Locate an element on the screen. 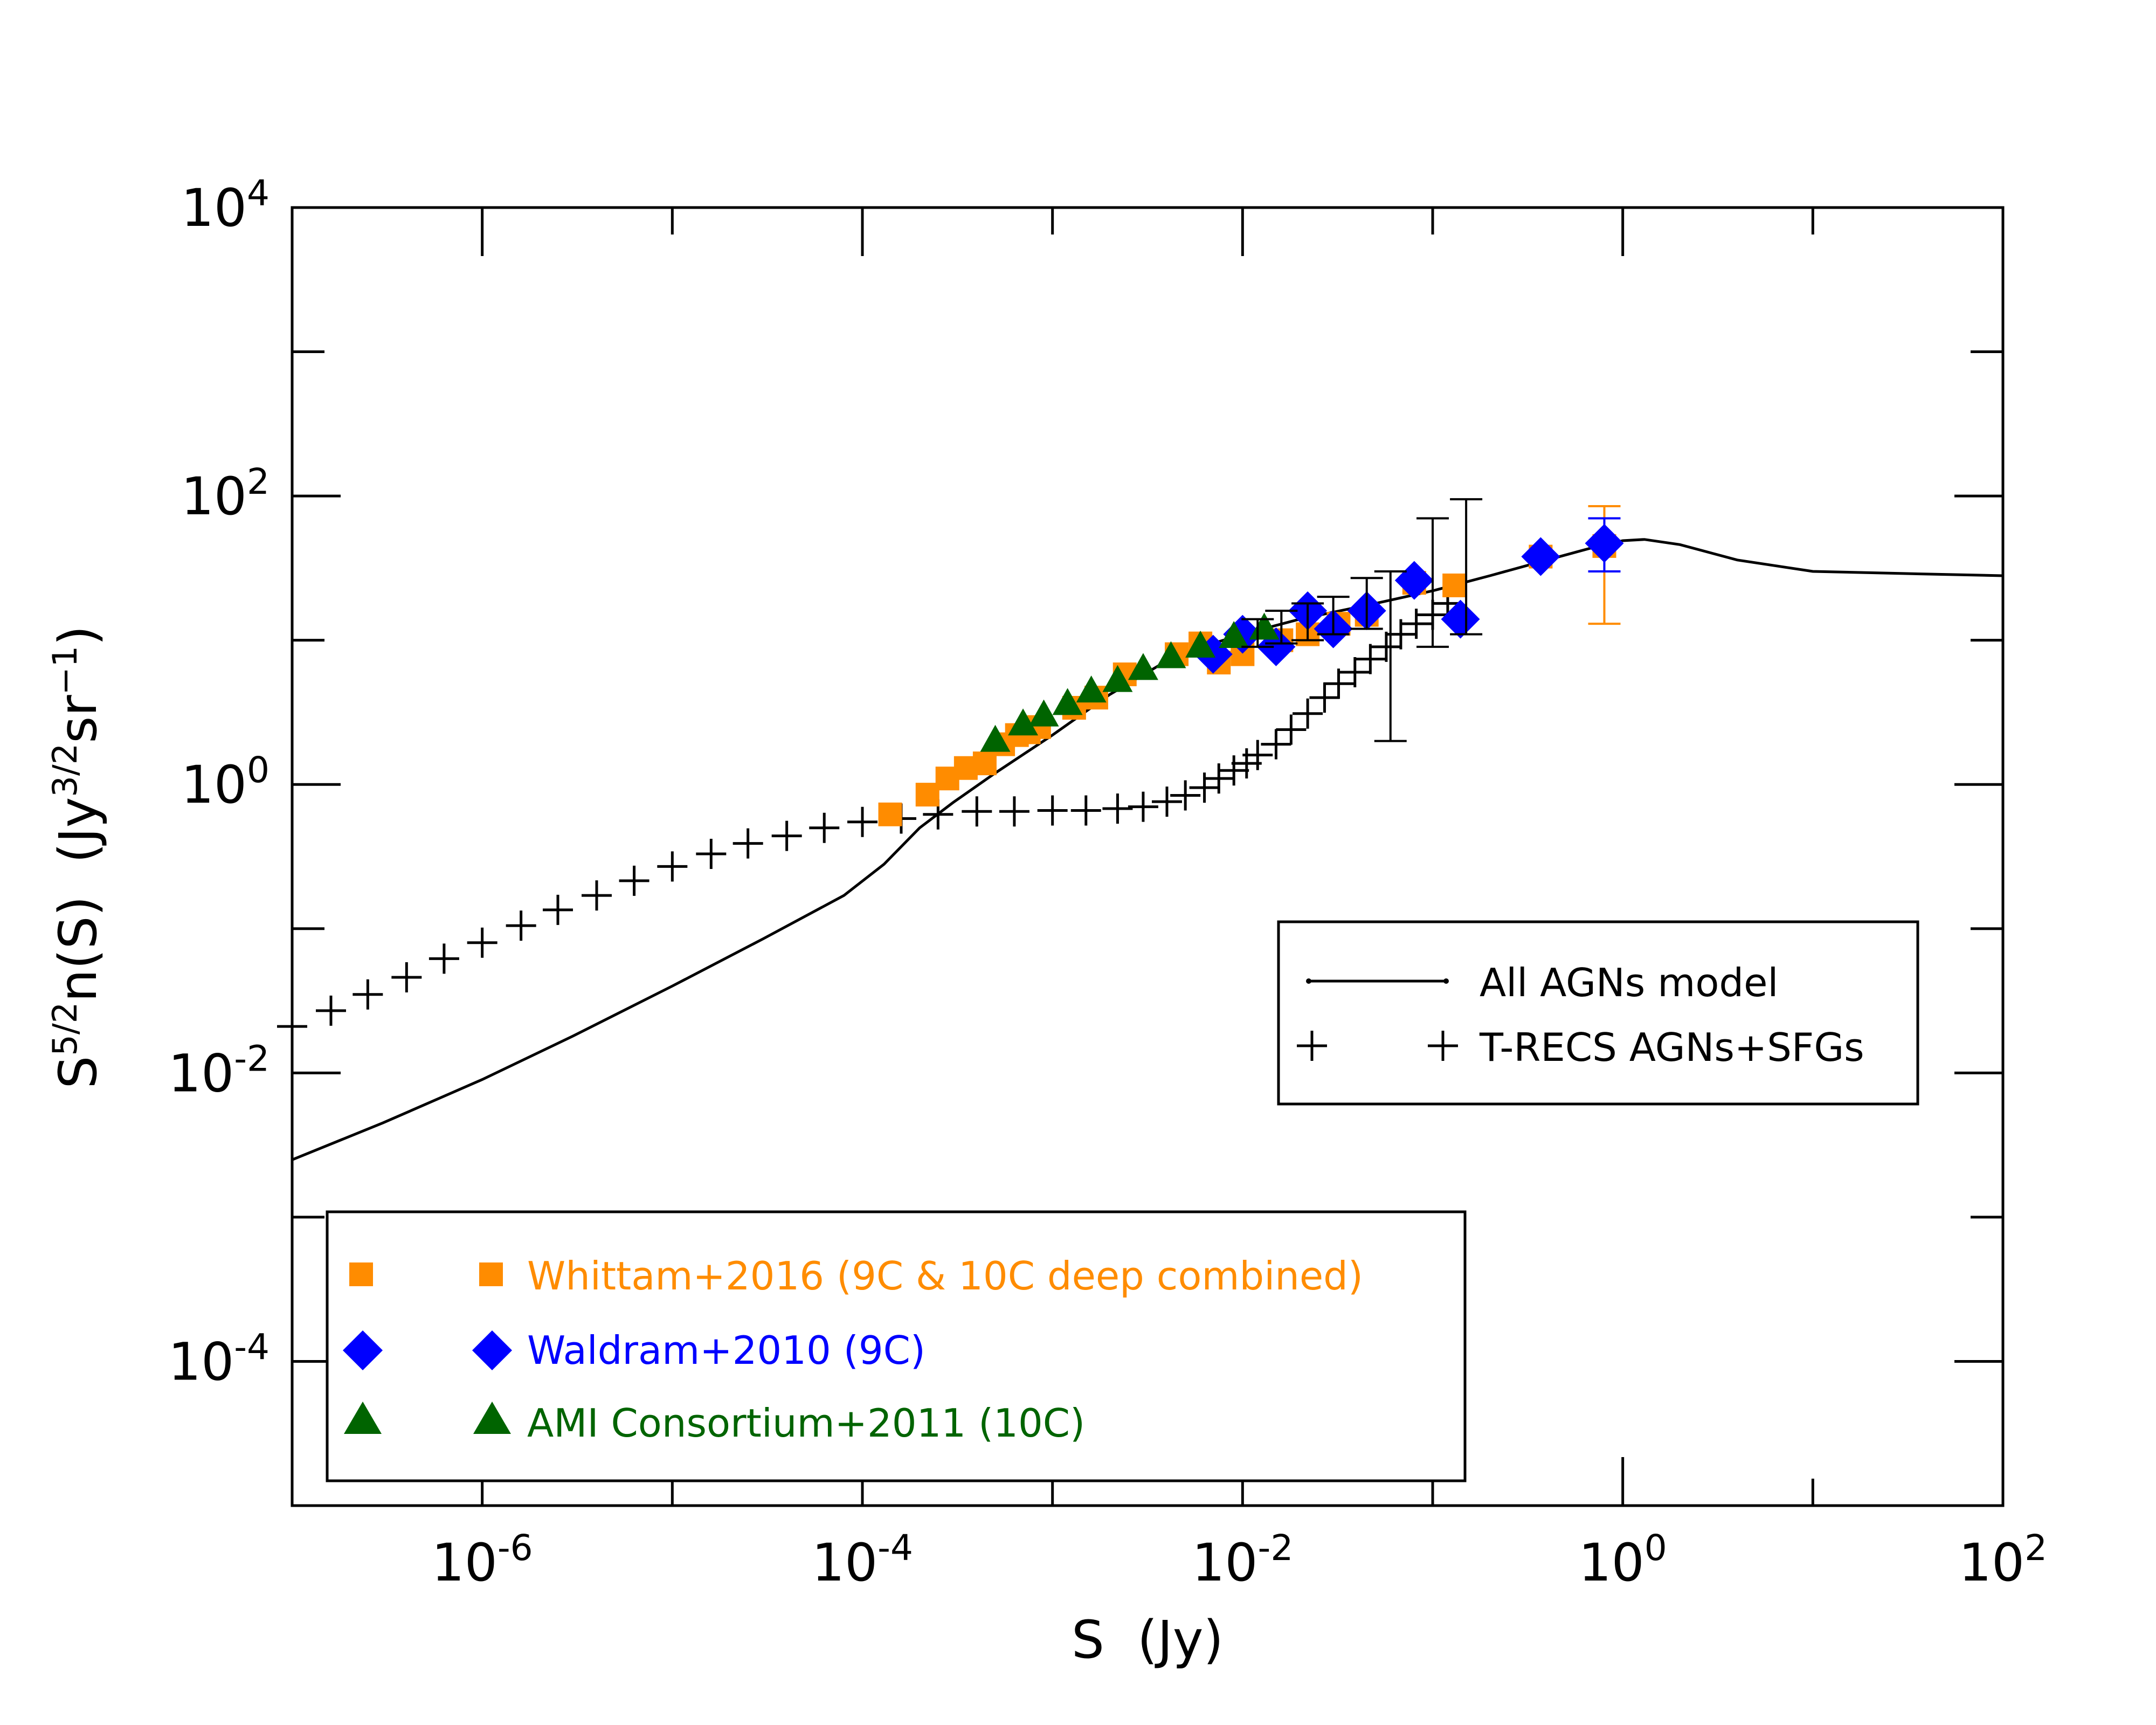 The height and width of the screenshot is (1725, 2156). legend-entry-whittam: Whittam+2016 (9C & 10C deep combined) is located at coordinates (945, 1276).